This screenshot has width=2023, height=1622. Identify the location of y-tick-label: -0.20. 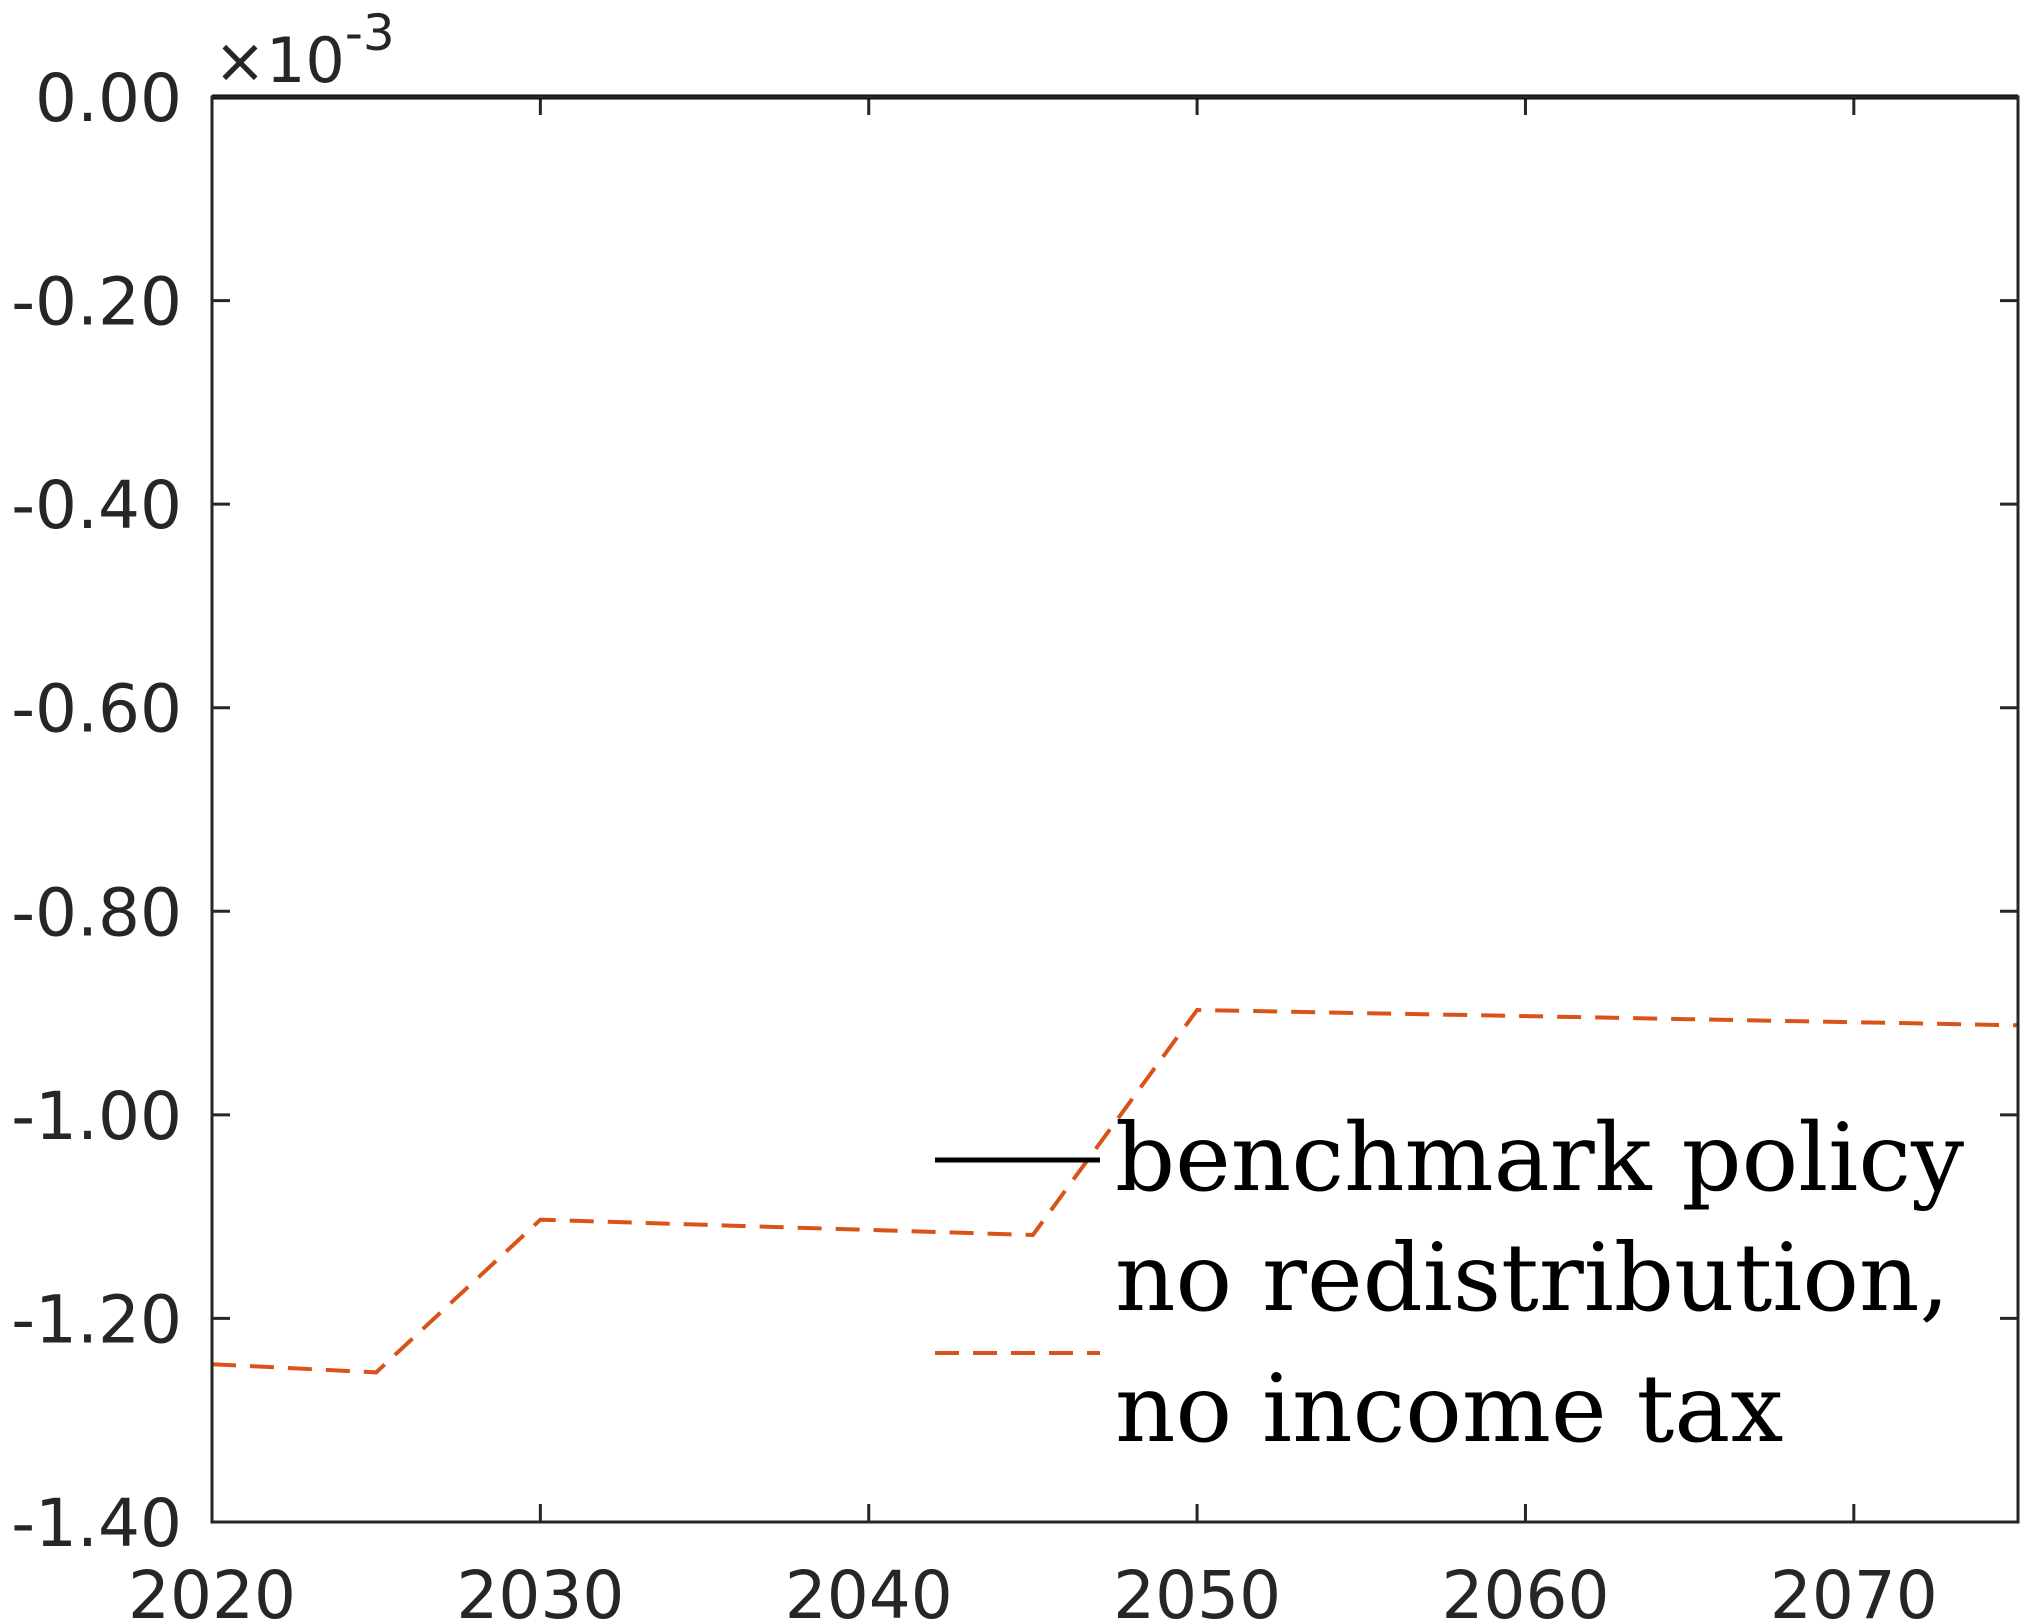
(96, 302).